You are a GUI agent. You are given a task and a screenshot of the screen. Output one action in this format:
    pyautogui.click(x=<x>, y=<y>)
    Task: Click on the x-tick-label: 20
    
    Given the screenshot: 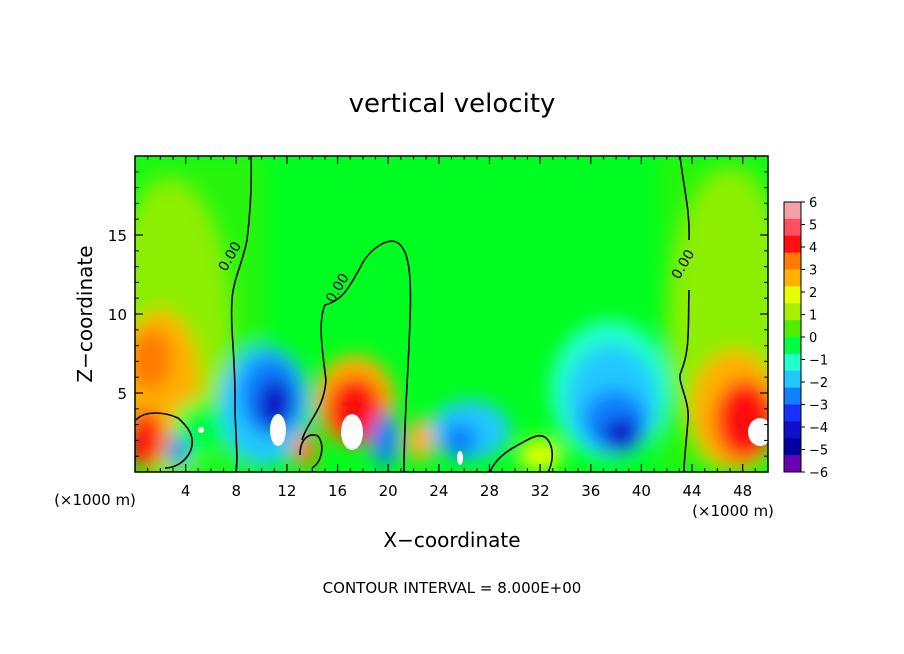 What is the action you would take?
    pyautogui.click(x=388, y=491)
    